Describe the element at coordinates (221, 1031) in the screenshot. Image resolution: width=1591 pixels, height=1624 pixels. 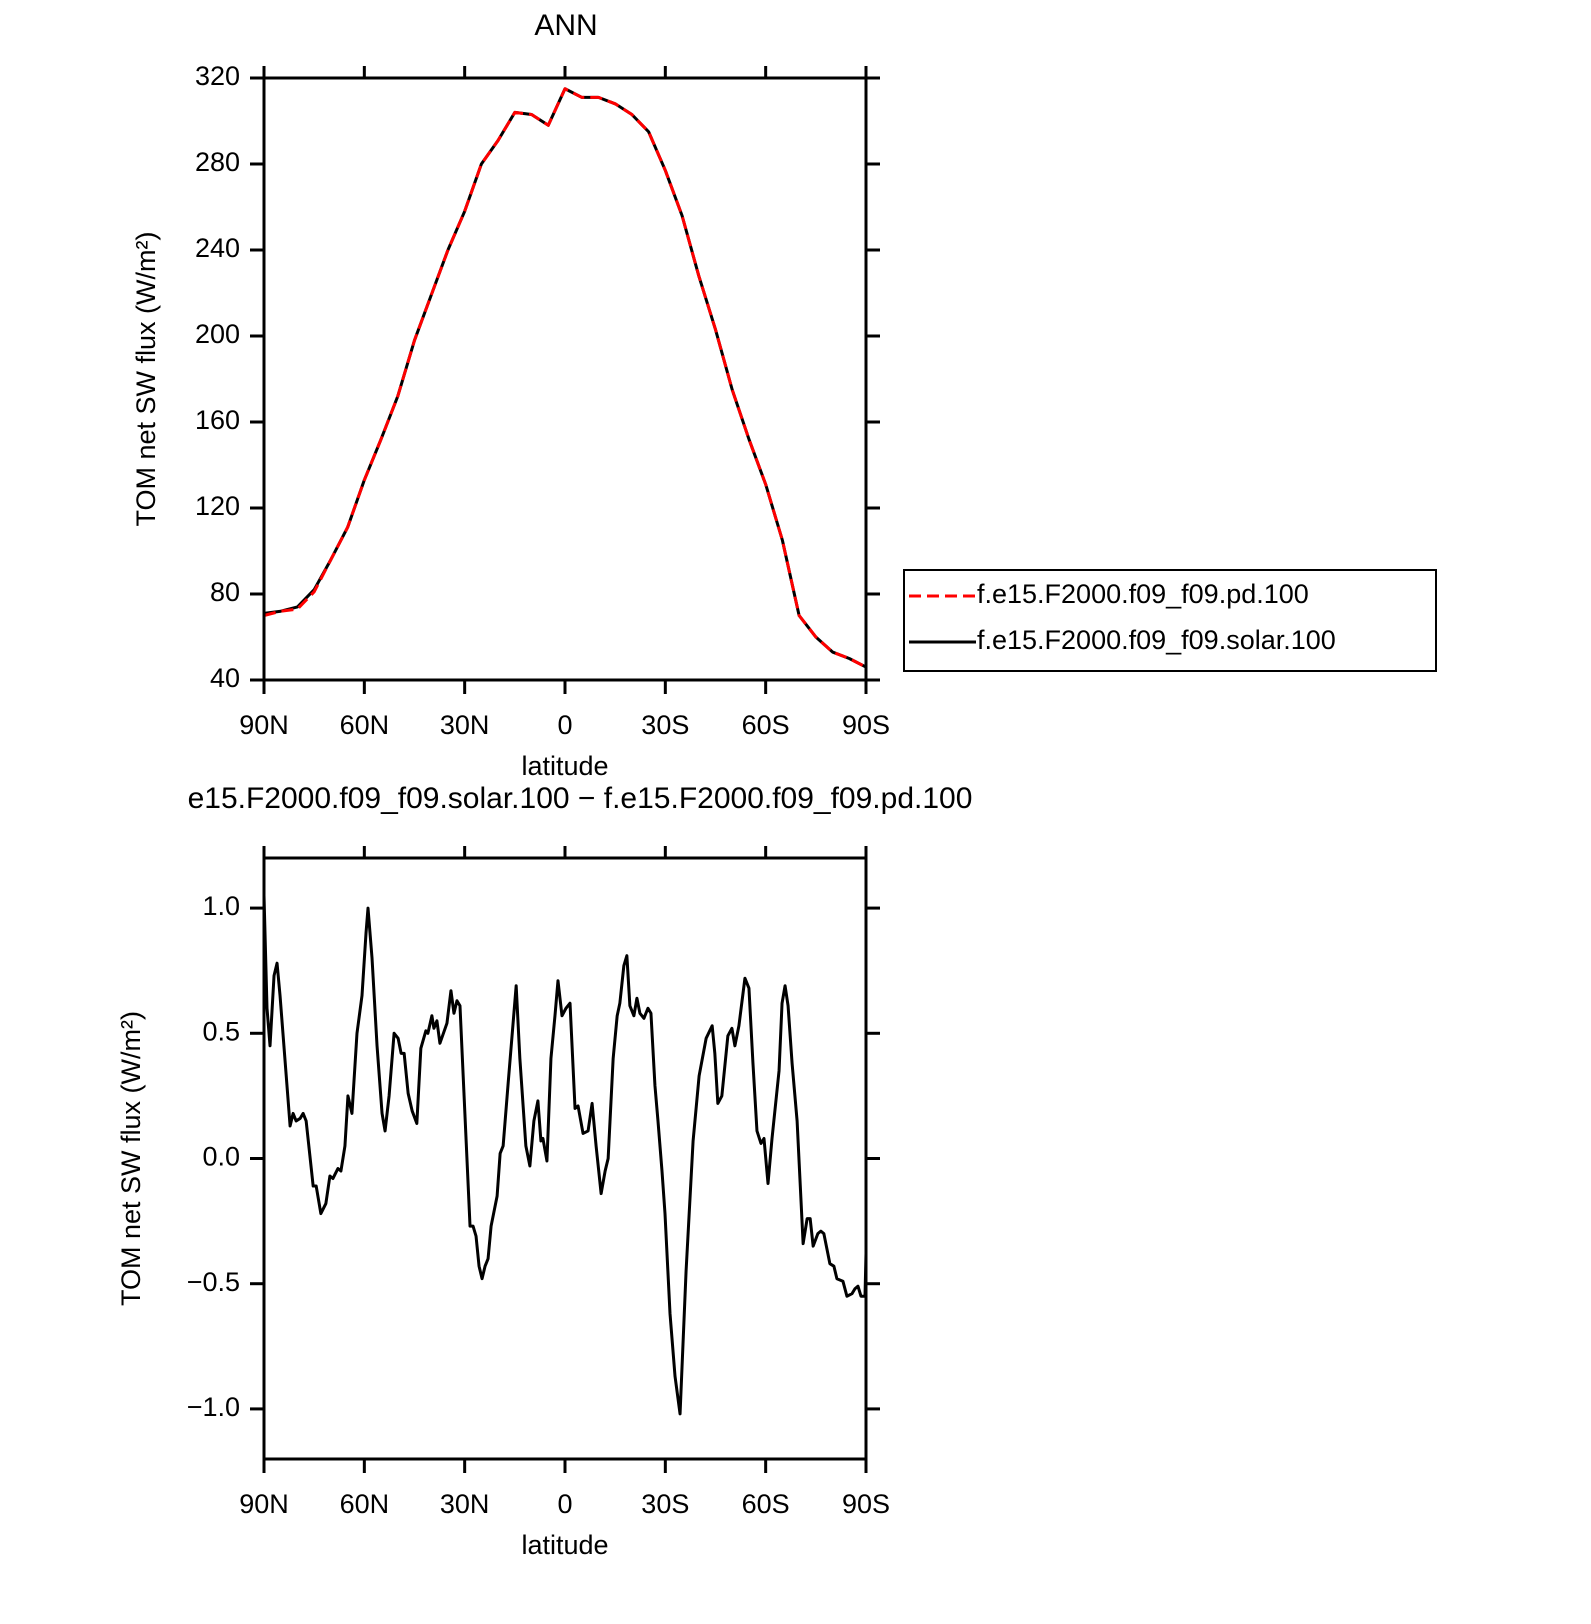
I see `y-tick-label: 0.5` at that location.